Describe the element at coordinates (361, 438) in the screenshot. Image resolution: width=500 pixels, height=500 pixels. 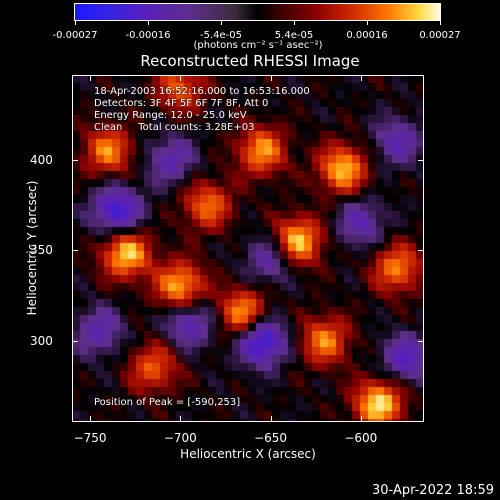
I see `x-tick-label: −600` at that location.